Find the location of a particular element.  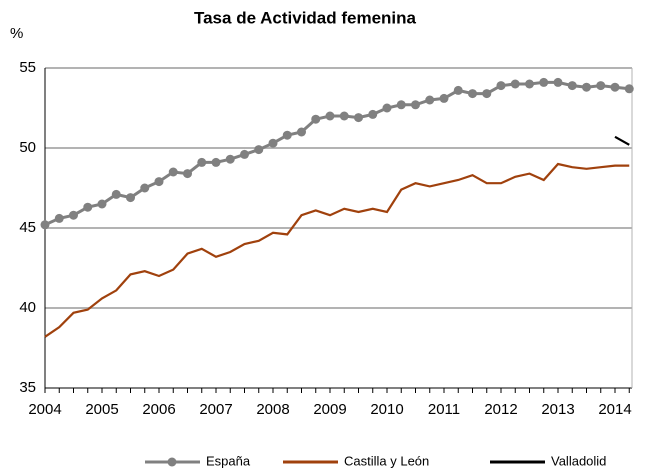

y-axis-label: % is located at coordinates (16, 33).